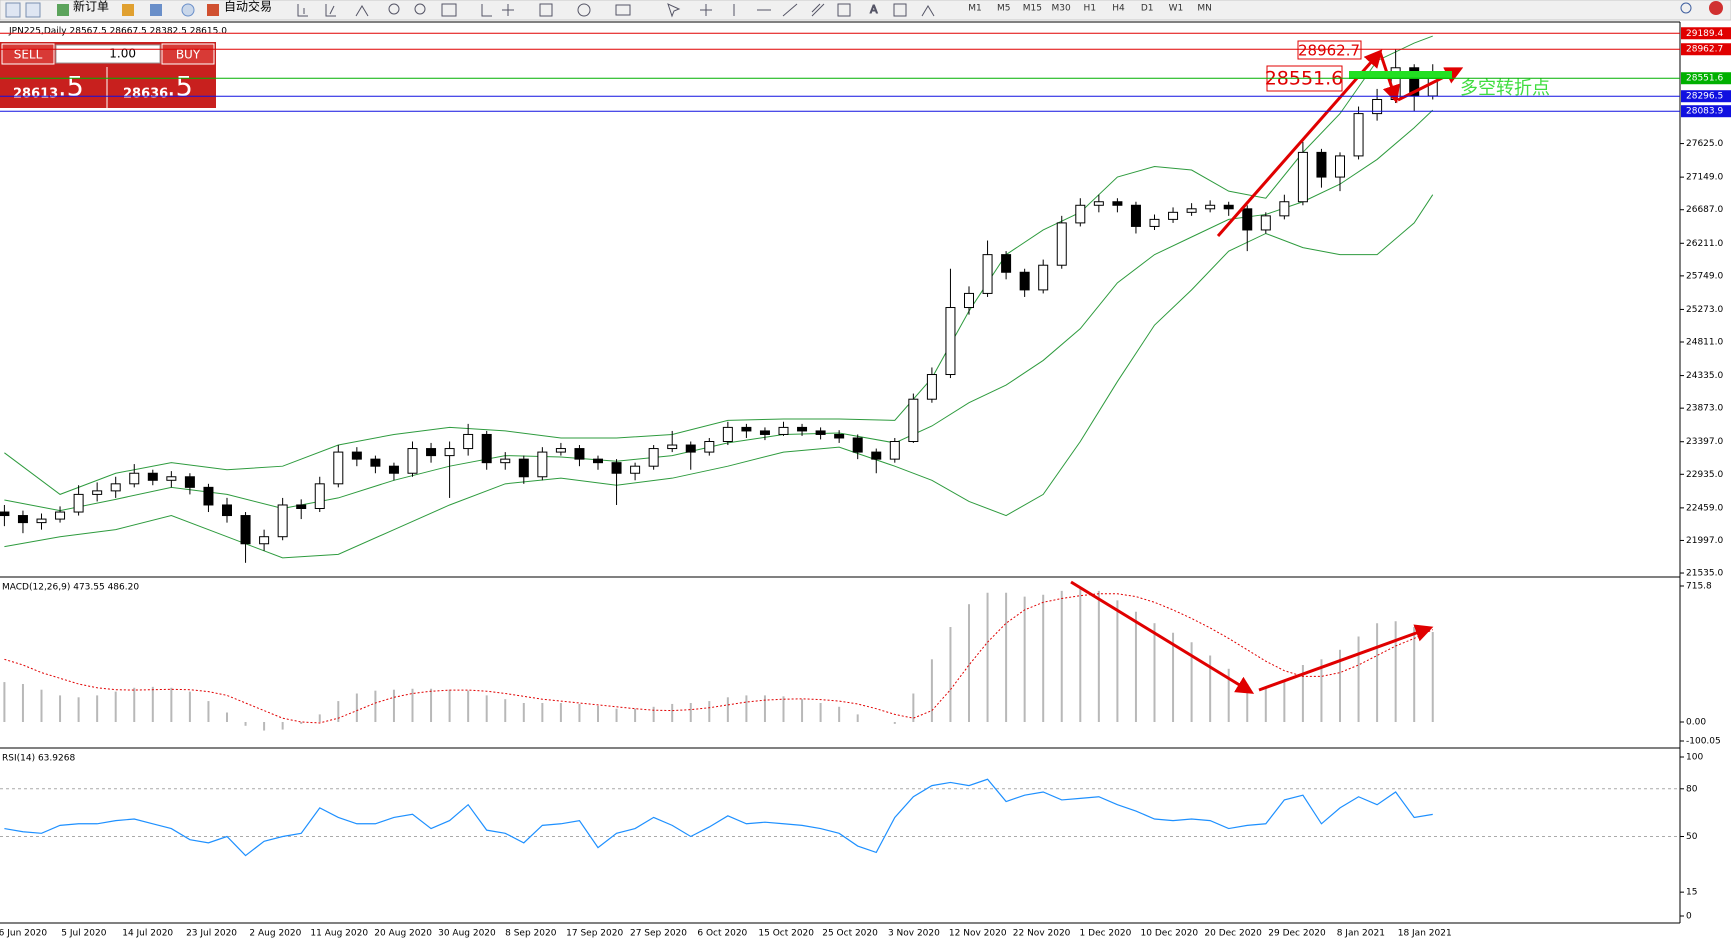  I want to click on timeframe-button: H1, so click(1090, 9).